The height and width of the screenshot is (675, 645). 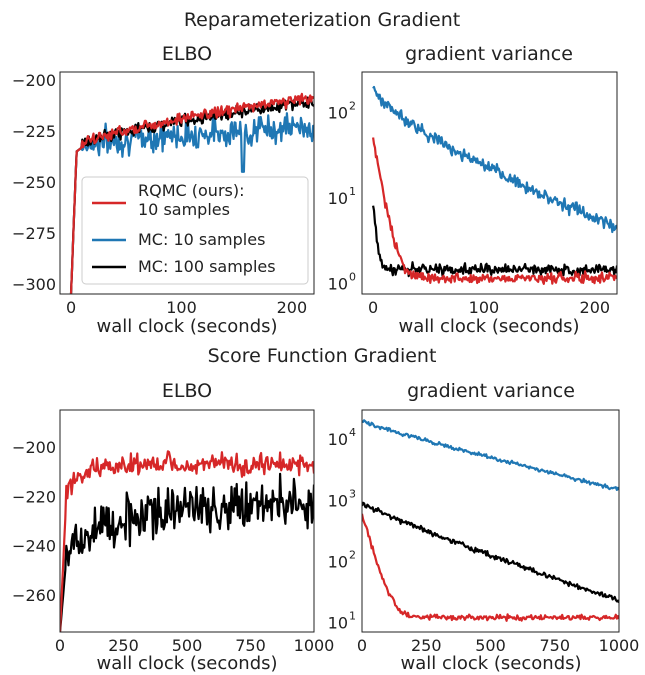 I want to click on y-tick-label: −250, so click(x=34, y=182).